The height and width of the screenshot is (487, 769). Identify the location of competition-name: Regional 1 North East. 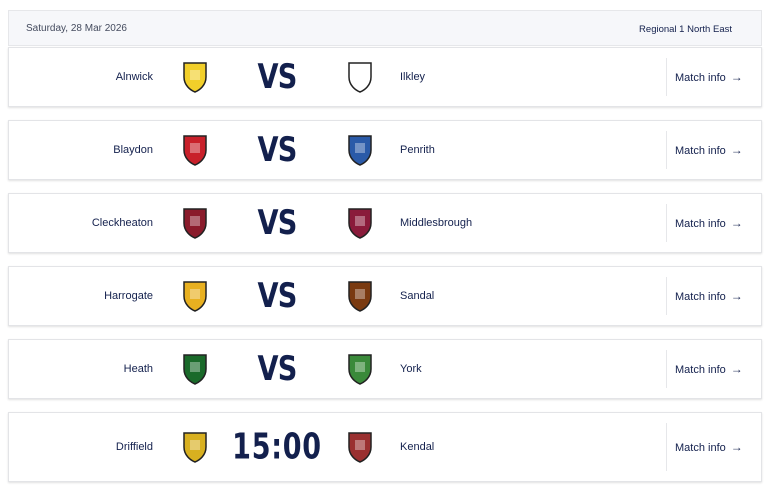
(685, 29).